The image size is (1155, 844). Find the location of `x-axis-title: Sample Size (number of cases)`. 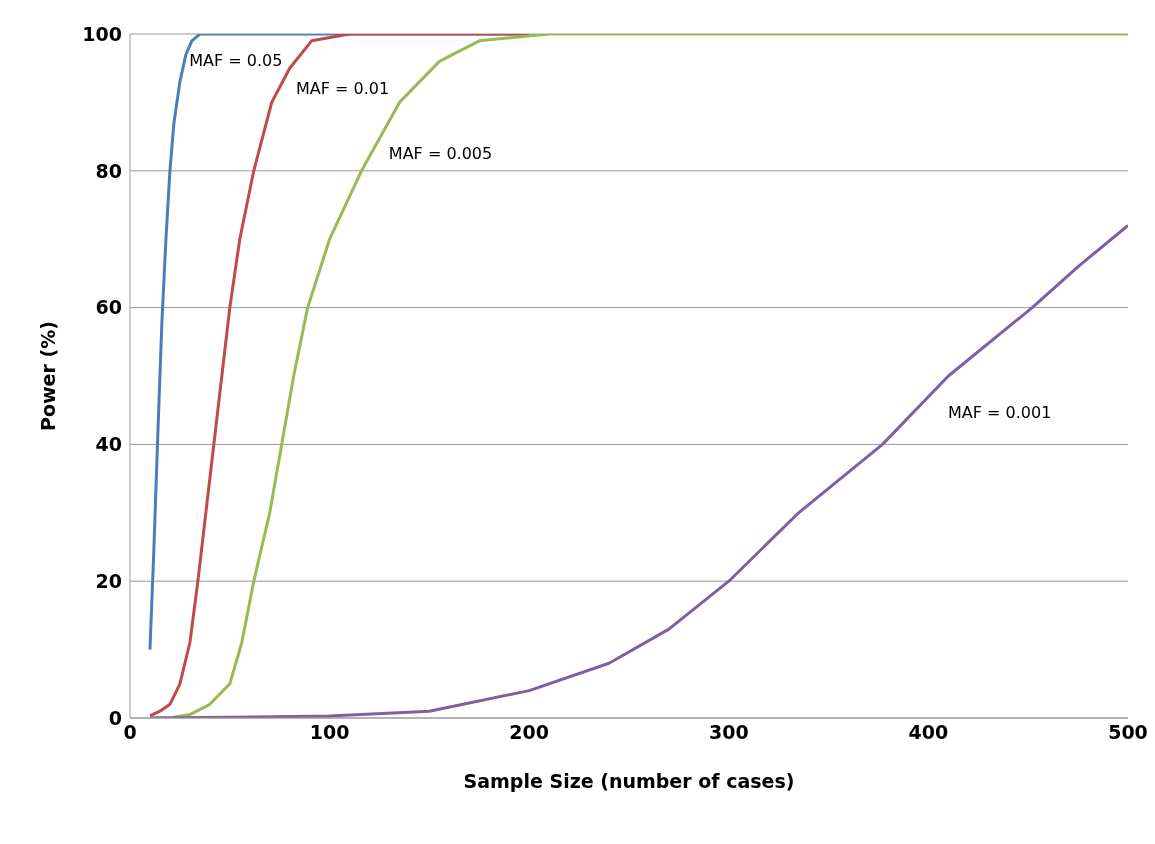

x-axis-title: Sample Size (number of cases) is located at coordinates (629, 781).